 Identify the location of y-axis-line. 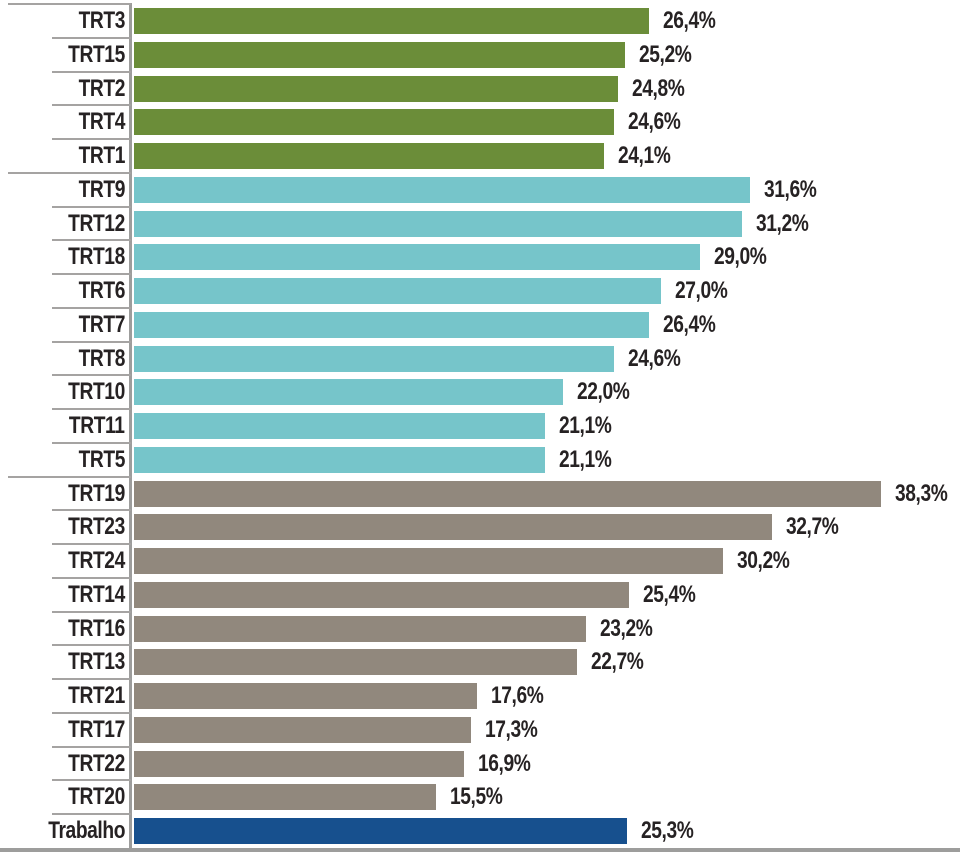
(130, 427).